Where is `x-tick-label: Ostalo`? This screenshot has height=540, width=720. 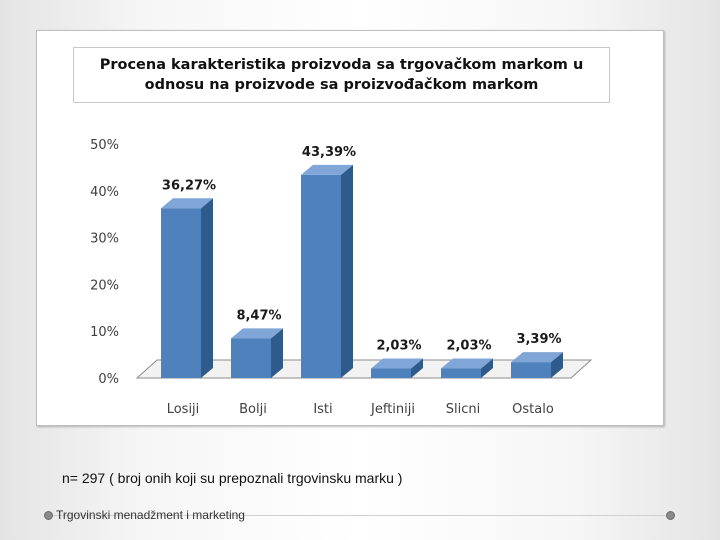 x-tick-label: Ostalo is located at coordinates (533, 409).